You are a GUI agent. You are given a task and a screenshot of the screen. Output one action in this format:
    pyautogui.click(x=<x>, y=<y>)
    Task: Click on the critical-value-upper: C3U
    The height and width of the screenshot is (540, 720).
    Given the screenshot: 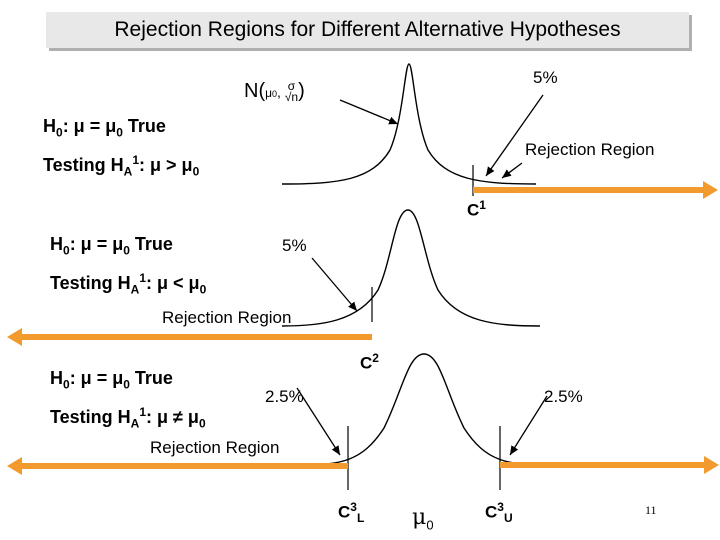 What is the action you would take?
    pyautogui.click(x=499, y=513)
    